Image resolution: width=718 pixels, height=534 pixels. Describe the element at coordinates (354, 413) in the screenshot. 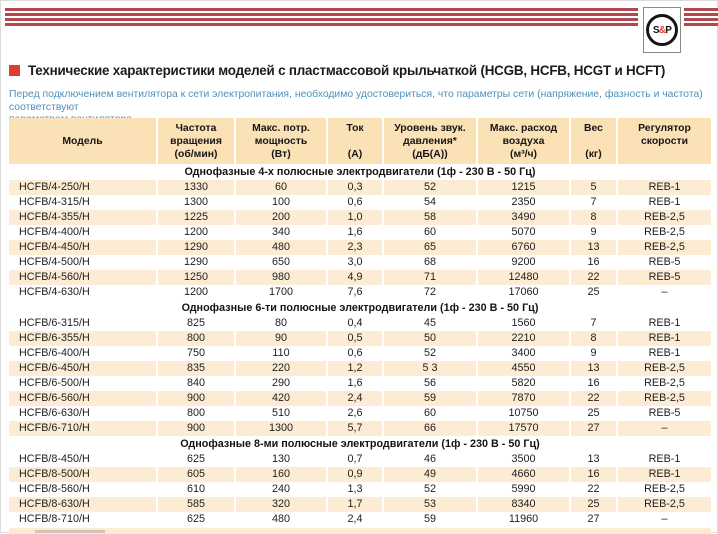

I see `value-cell: 2,6` at that location.